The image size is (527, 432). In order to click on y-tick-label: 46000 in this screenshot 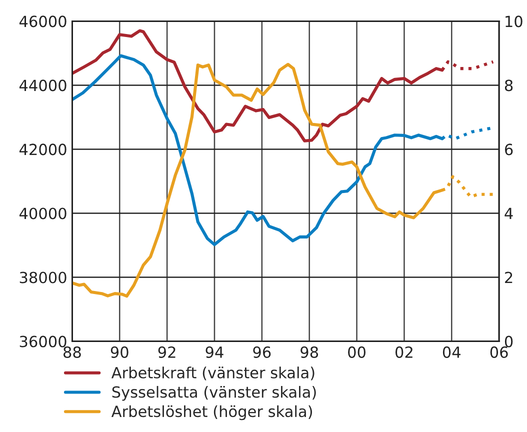, I will do `click(42, 22)`.